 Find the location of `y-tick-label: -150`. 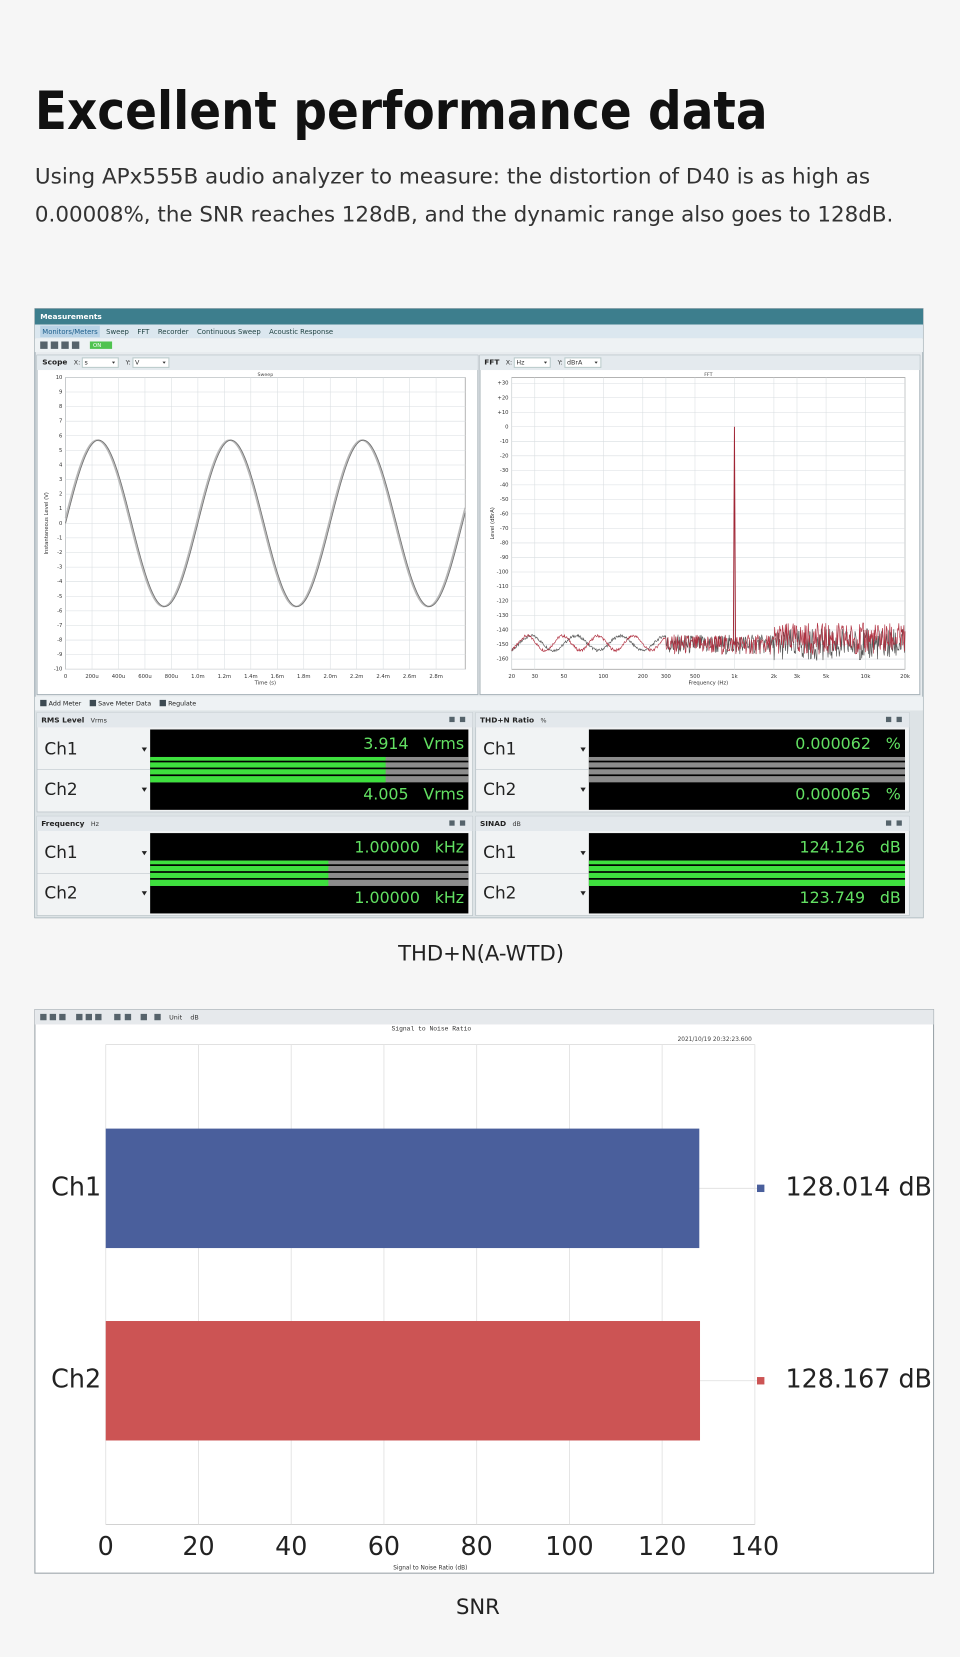

y-tick-label: -150 is located at coordinates (503, 645).